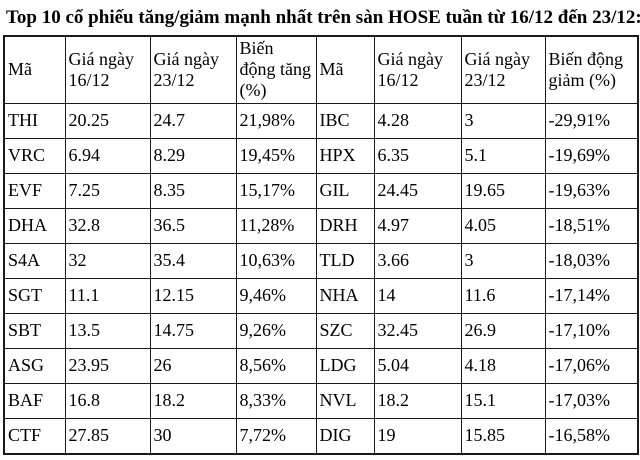  I want to click on gainer-price16-cell: 11.1, so click(107, 295).